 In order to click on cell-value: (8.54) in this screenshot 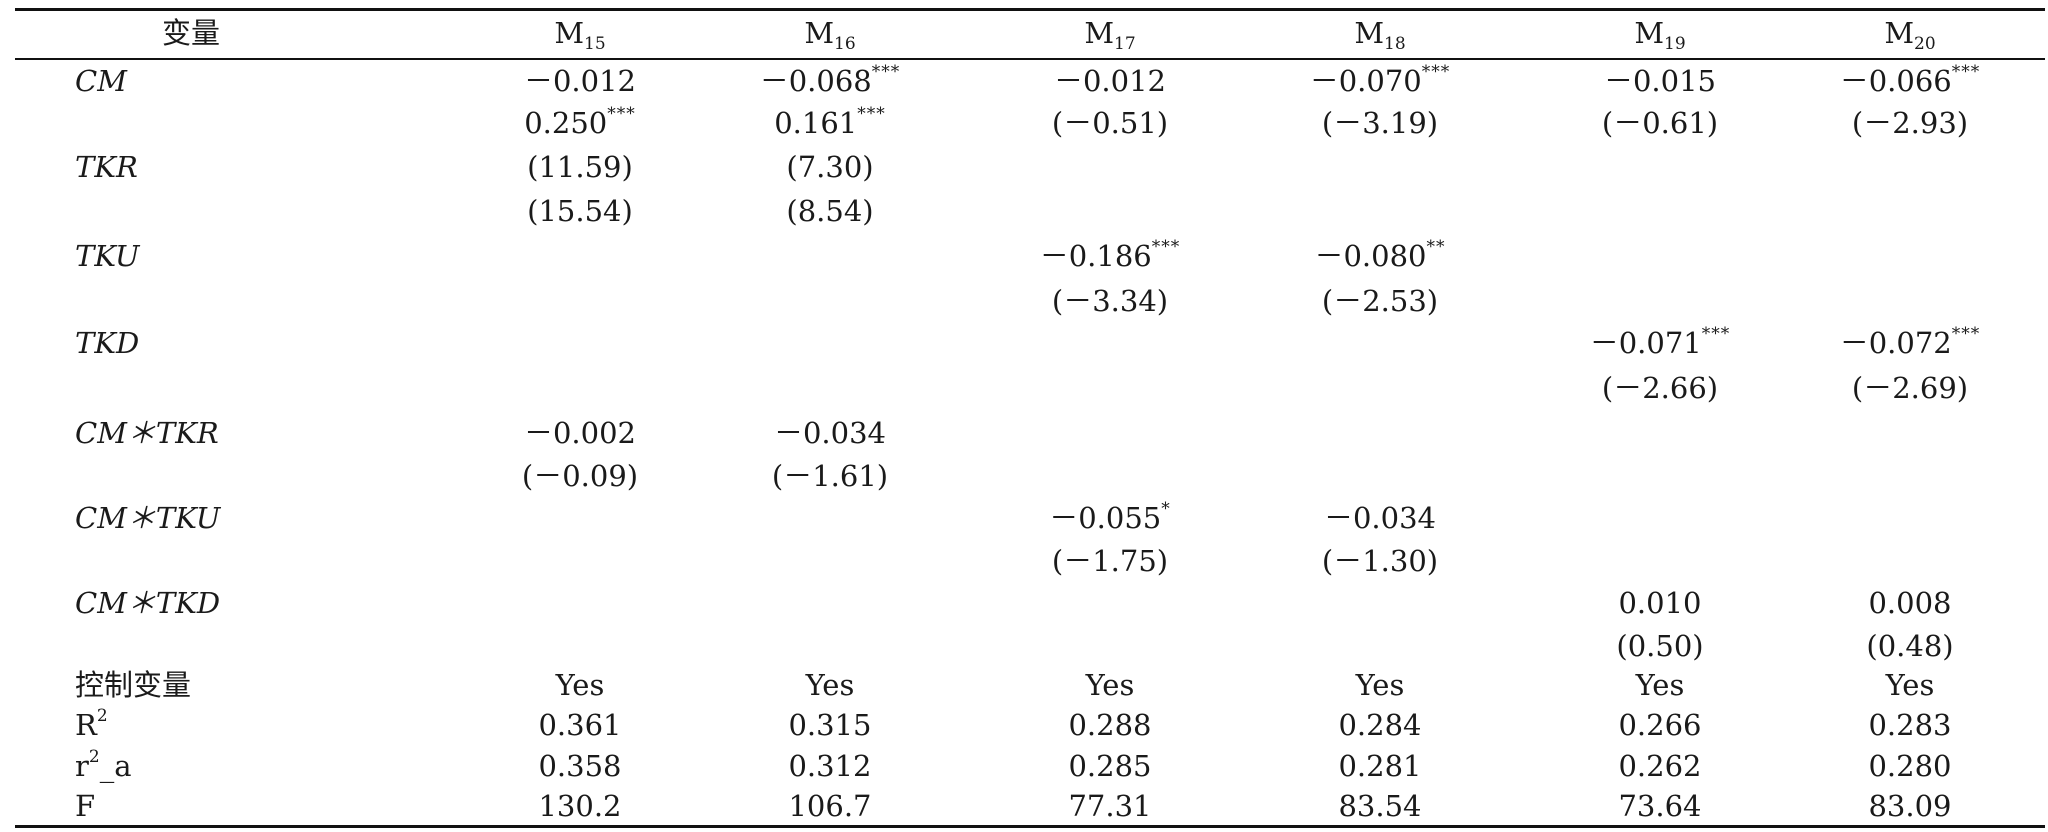, I will do `click(830, 211)`.